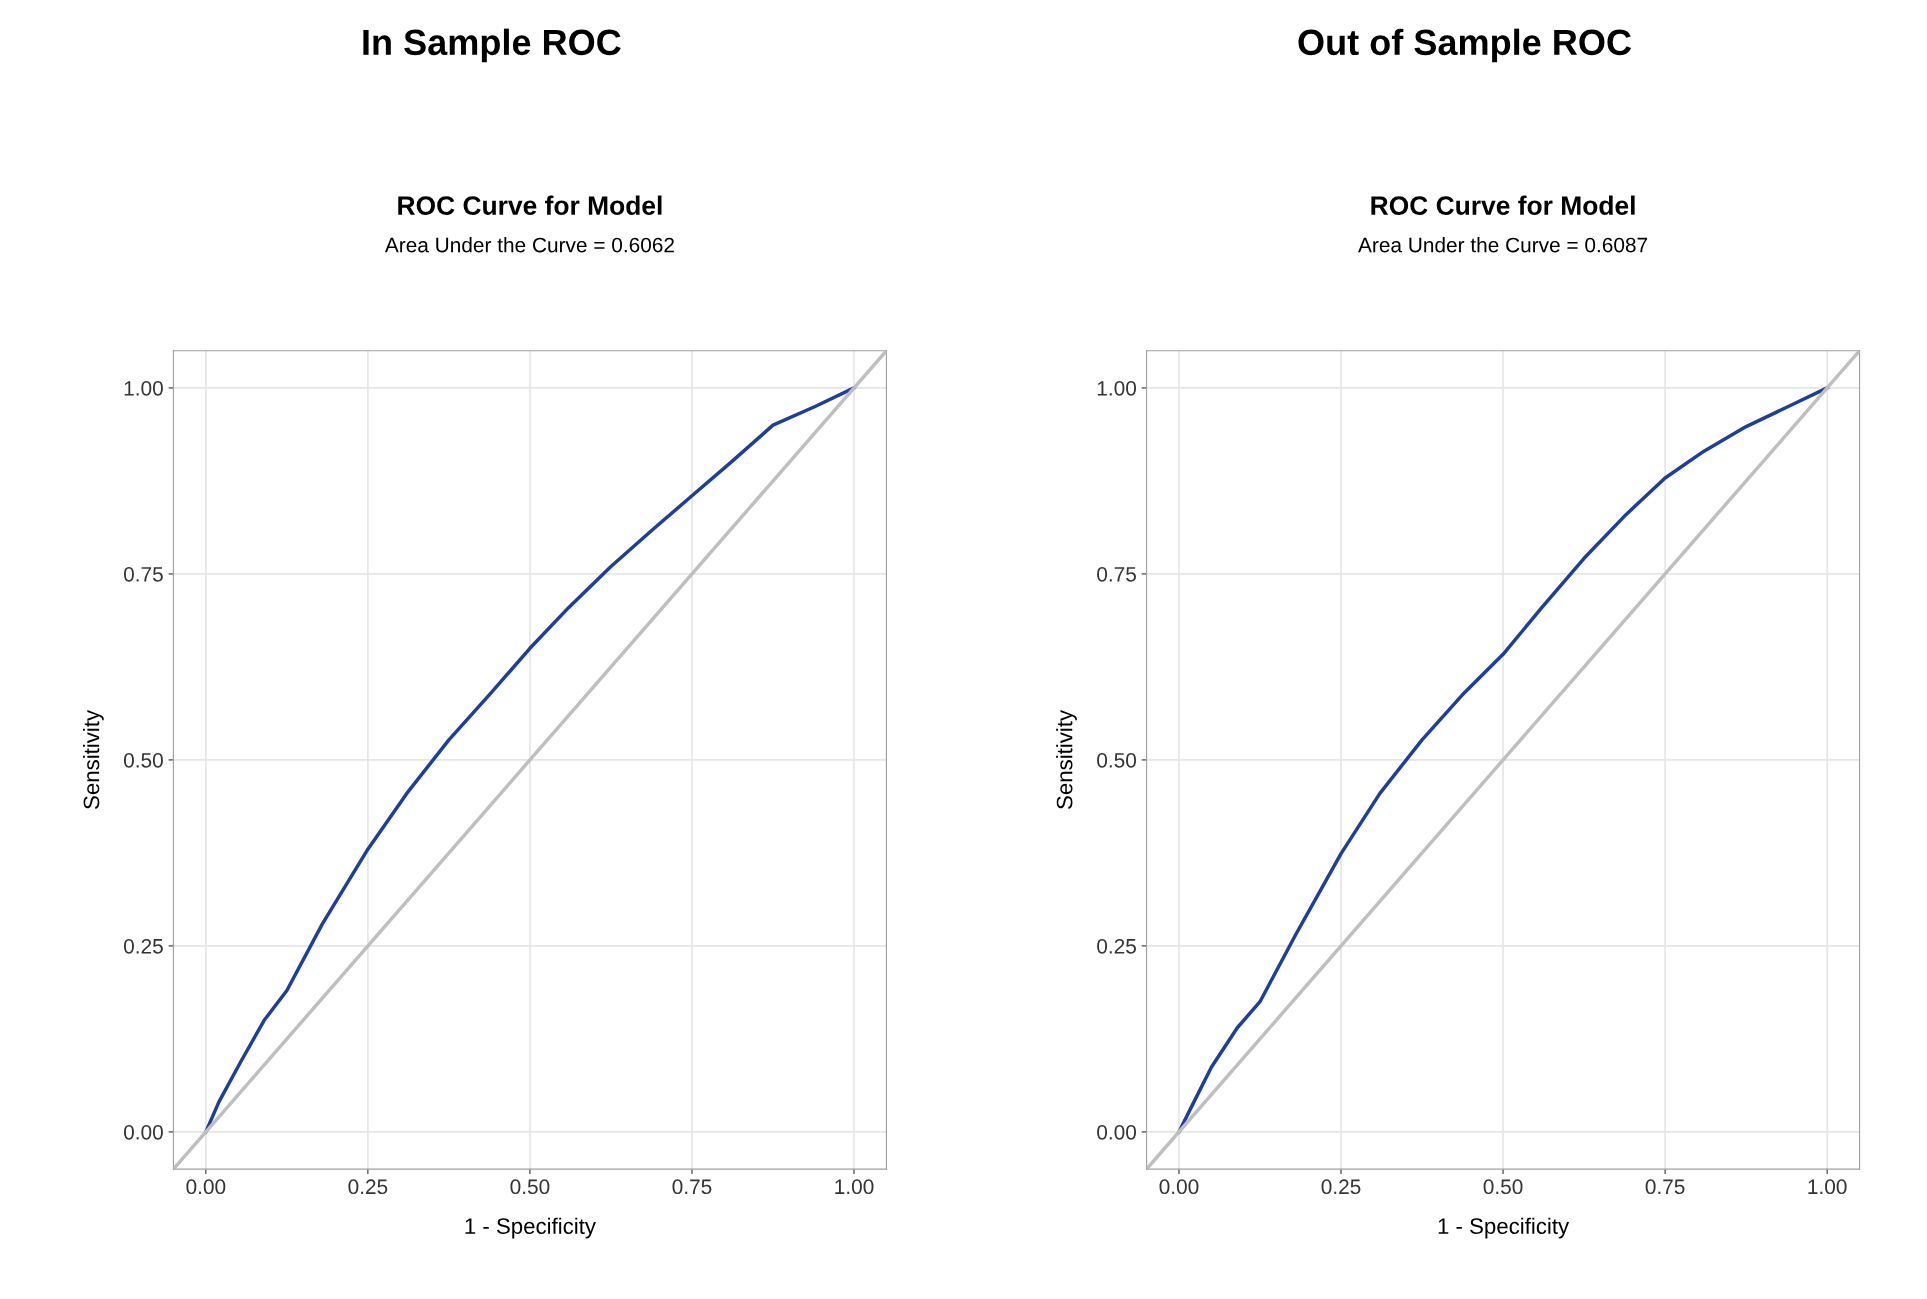 This screenshot has width=1927, height=1299. I want to click on text: Area Under the Curve = 0.6087, so click(1503, 245).